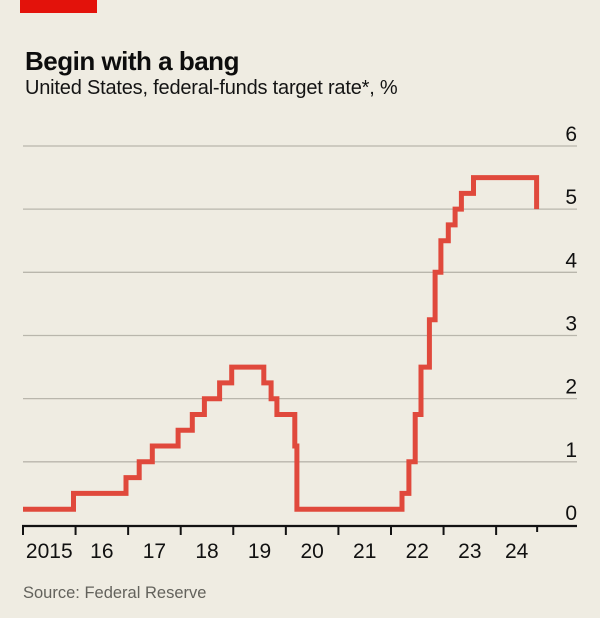  Describe the element at coordinates (571, 450) in the screenshot. I see `y-tick-label: 1` at that location.